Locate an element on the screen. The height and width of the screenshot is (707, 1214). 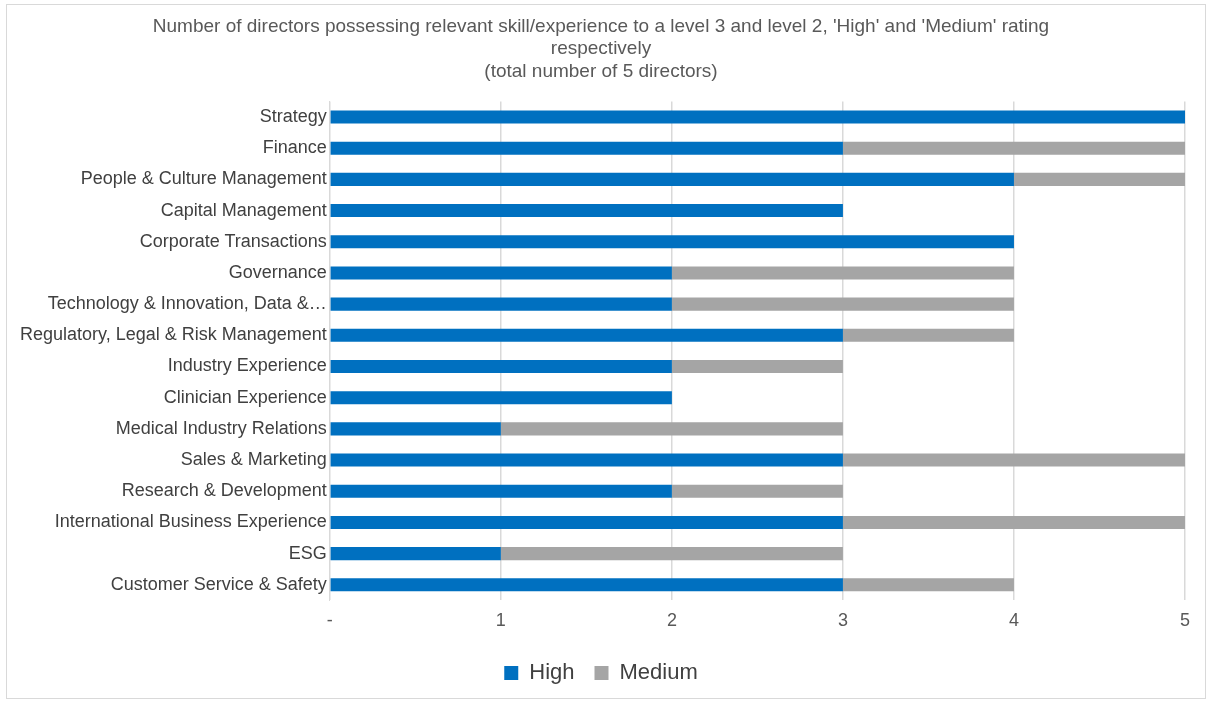
chart-title: Number of directors possessing relevant skill/experience to a level 3 and level 2, 'High' and 'Medium' rating respectively is located at coordinates (601, 36).